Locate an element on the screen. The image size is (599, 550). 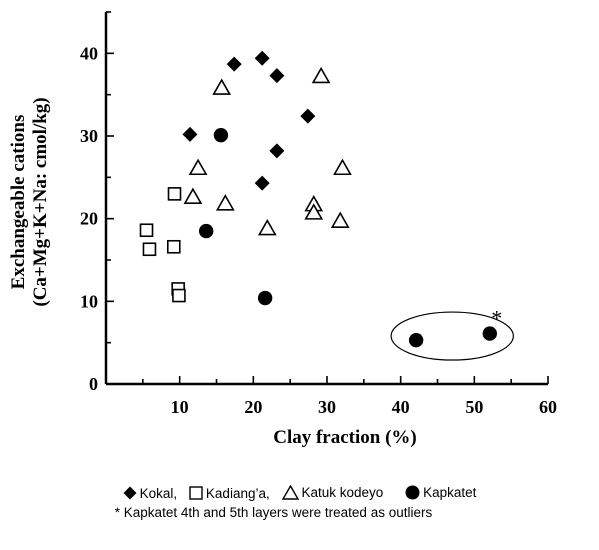
triangle-open-icon is located at coordinates (290, 492).